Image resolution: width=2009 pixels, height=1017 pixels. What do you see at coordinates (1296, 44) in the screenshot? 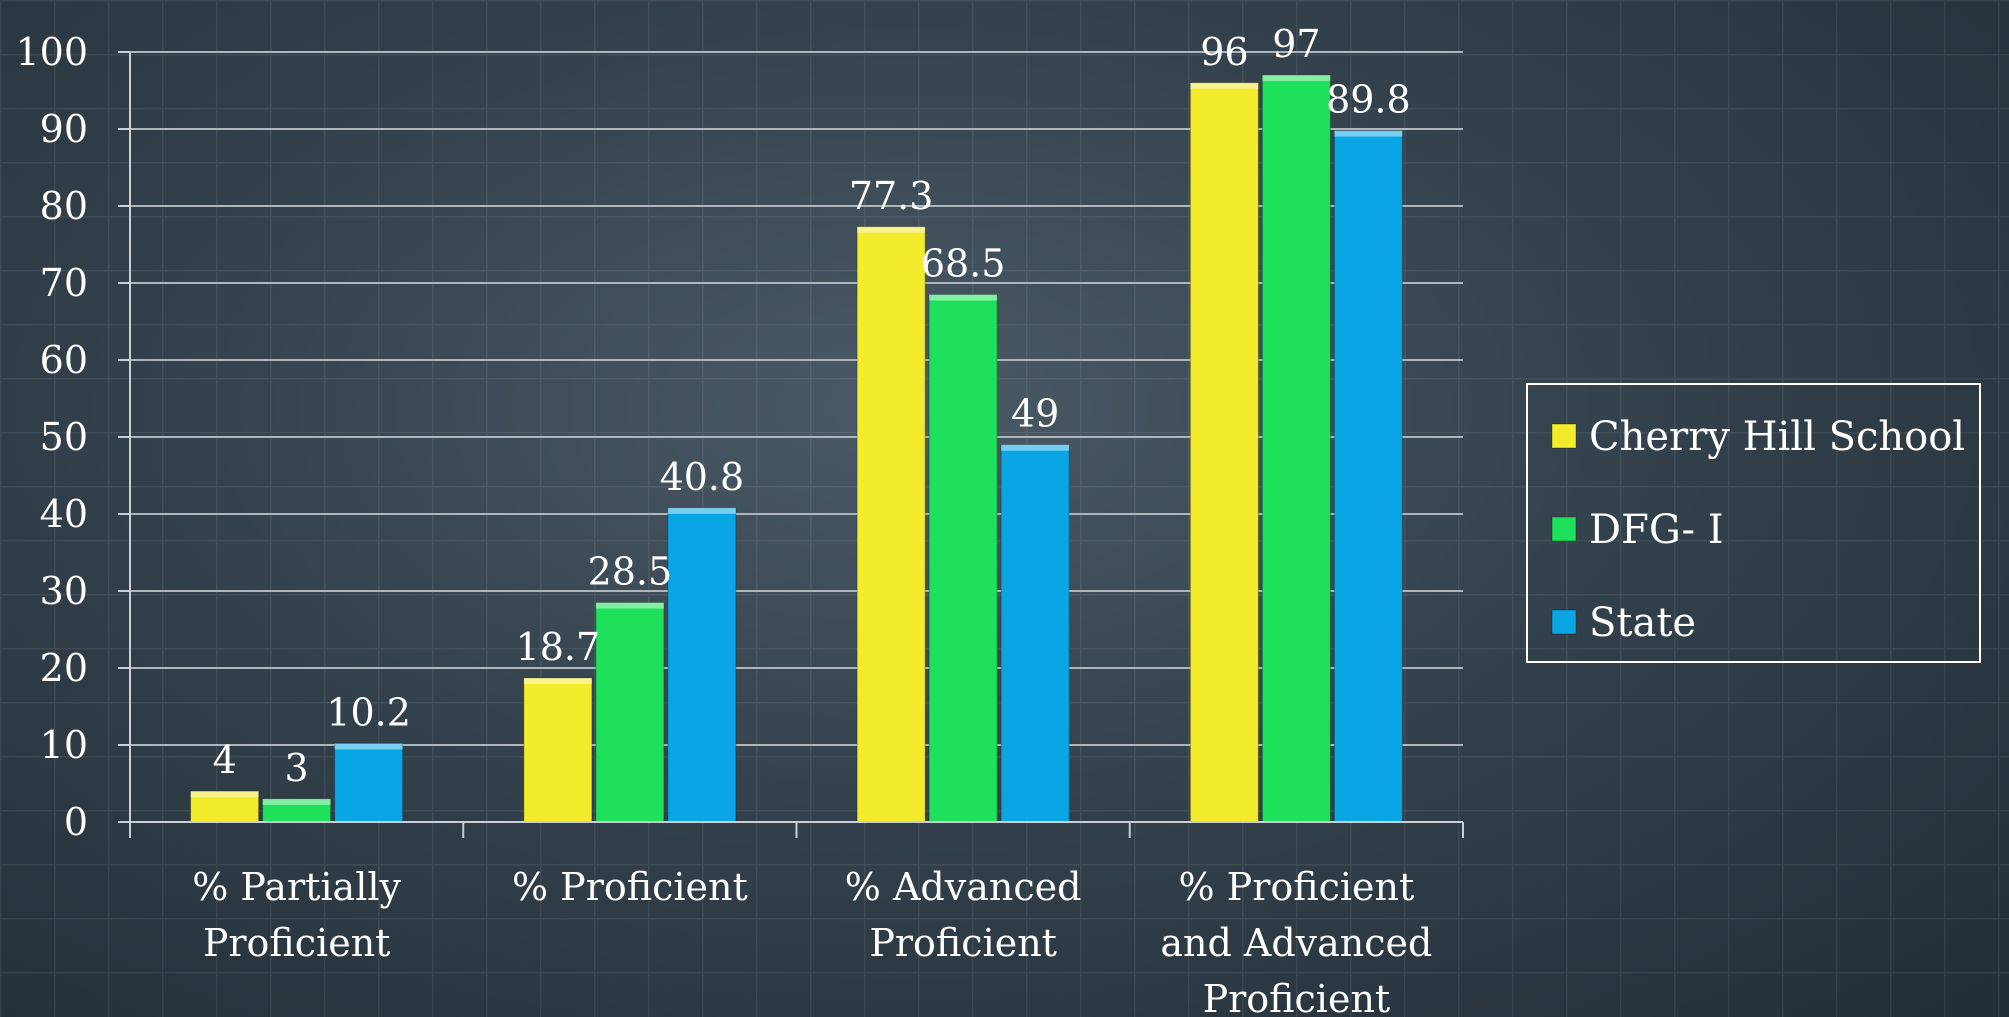
I see `data-label: 97` at bounding box center [1296, 44].